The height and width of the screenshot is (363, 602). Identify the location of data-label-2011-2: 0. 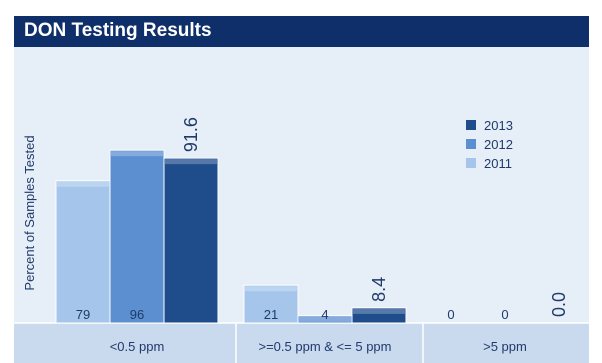
(450, 314).